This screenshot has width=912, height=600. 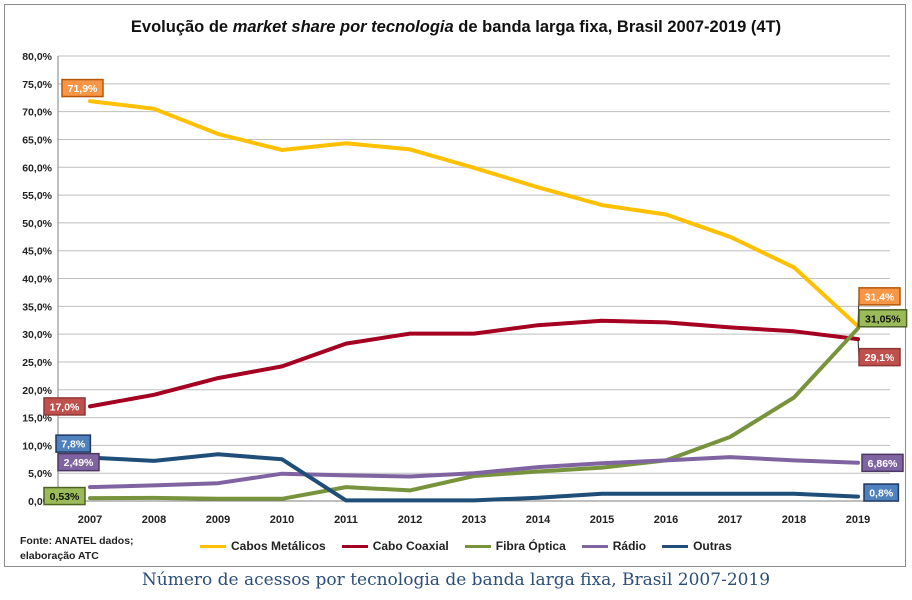 What do you see at coordinates (37, 168) in the screenshot?
I see `y-tick-label: 60,0%` at bounding box center [37, 168].